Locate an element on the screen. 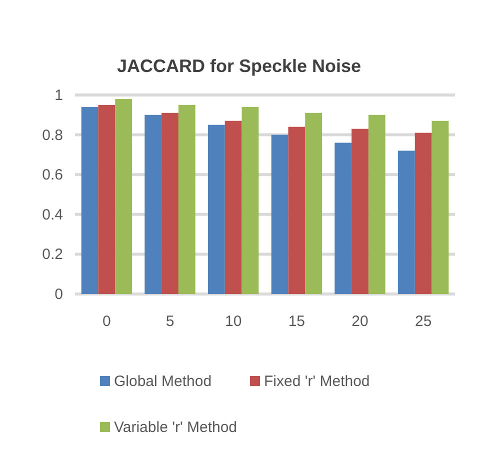 Image resolution: width=478 pixels, height=462 pixels. y-tick-label: 0.6 is located at coordinates (52, 175).